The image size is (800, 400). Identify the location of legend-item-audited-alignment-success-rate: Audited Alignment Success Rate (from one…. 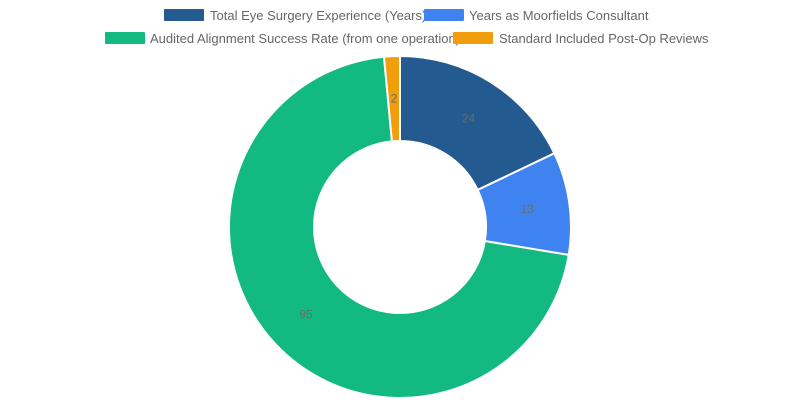
(282, 38).